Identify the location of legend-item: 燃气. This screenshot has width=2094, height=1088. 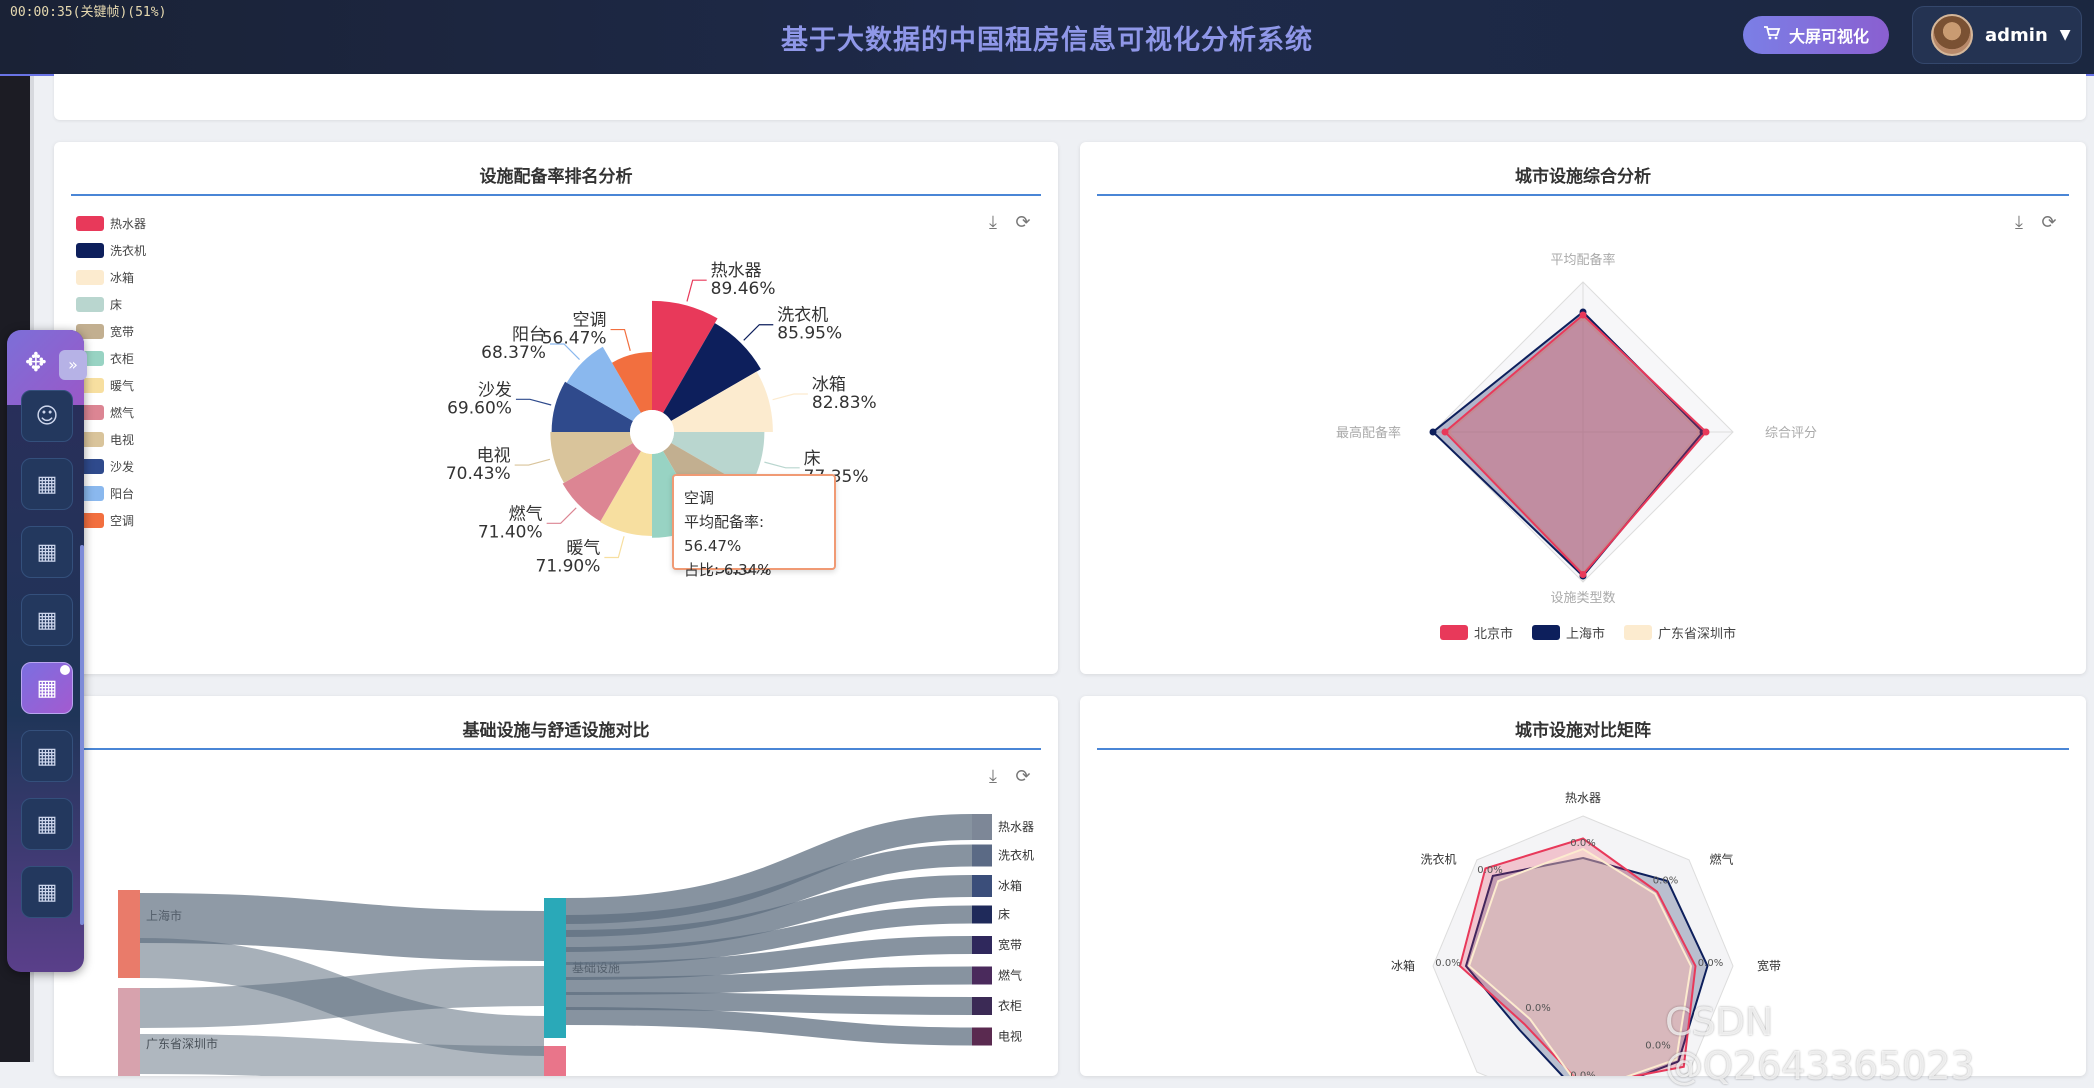
(111, 412).